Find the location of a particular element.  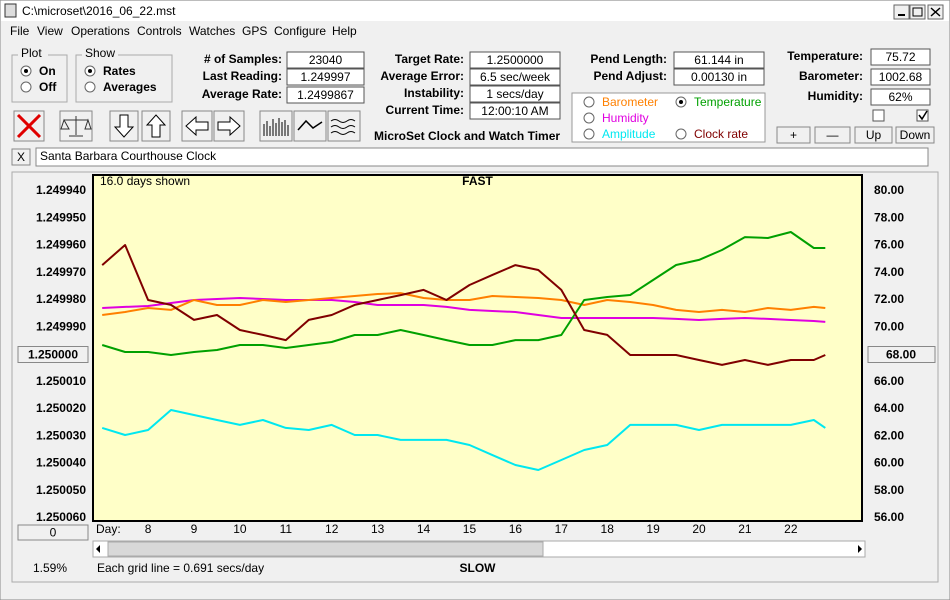

offset-button-label: 0 is located at coordinates (53, 533).